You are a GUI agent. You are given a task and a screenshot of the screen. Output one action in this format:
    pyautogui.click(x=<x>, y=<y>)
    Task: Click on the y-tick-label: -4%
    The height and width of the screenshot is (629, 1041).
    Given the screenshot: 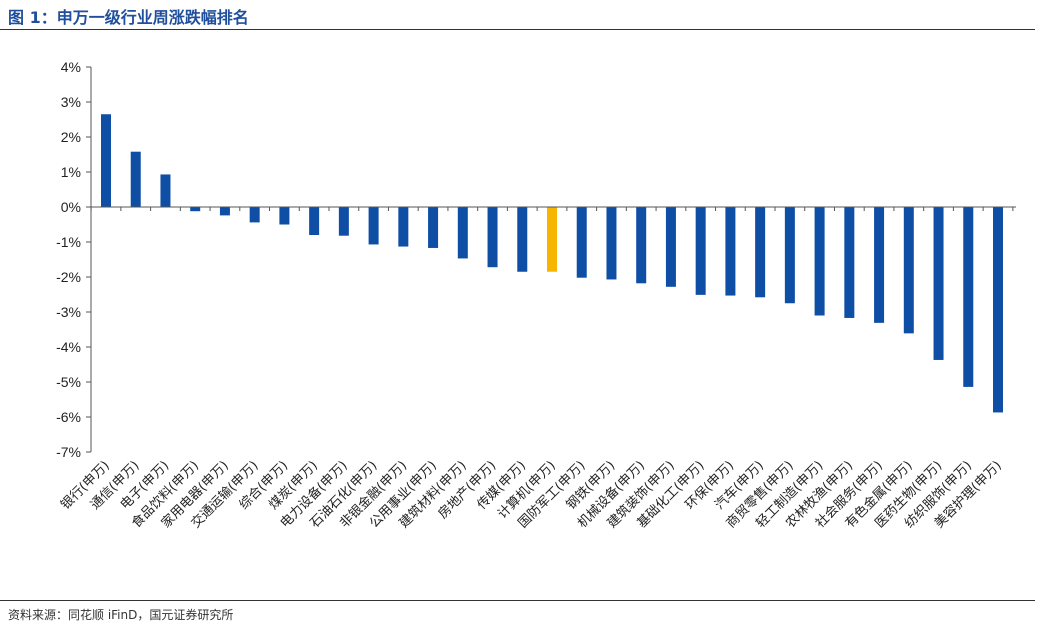 What is the action you would take?
    pyautogui.click(x=68, y=347)
    